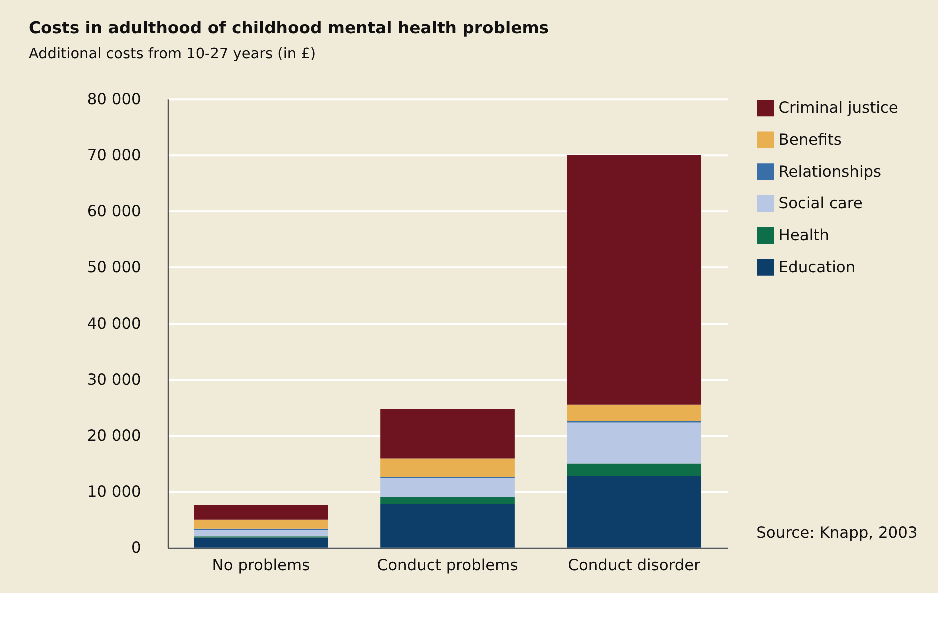  What do you see at coordinates (114, 155) in the screenshot?
I see `y-tick-label: 70 000` at bounding box center [114, 155].